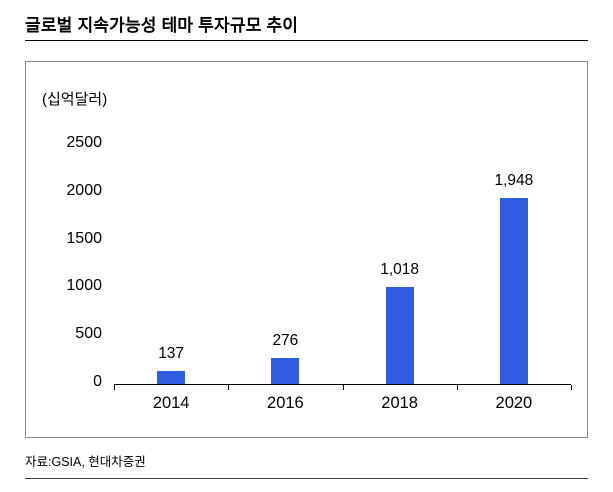 Image resolution: width=613 pixels, height=492 pixels. What do you see at coordinates (285, 403) in the screenshot?
I see `x-tick-label: 2016` at bounding box center [285, 403].